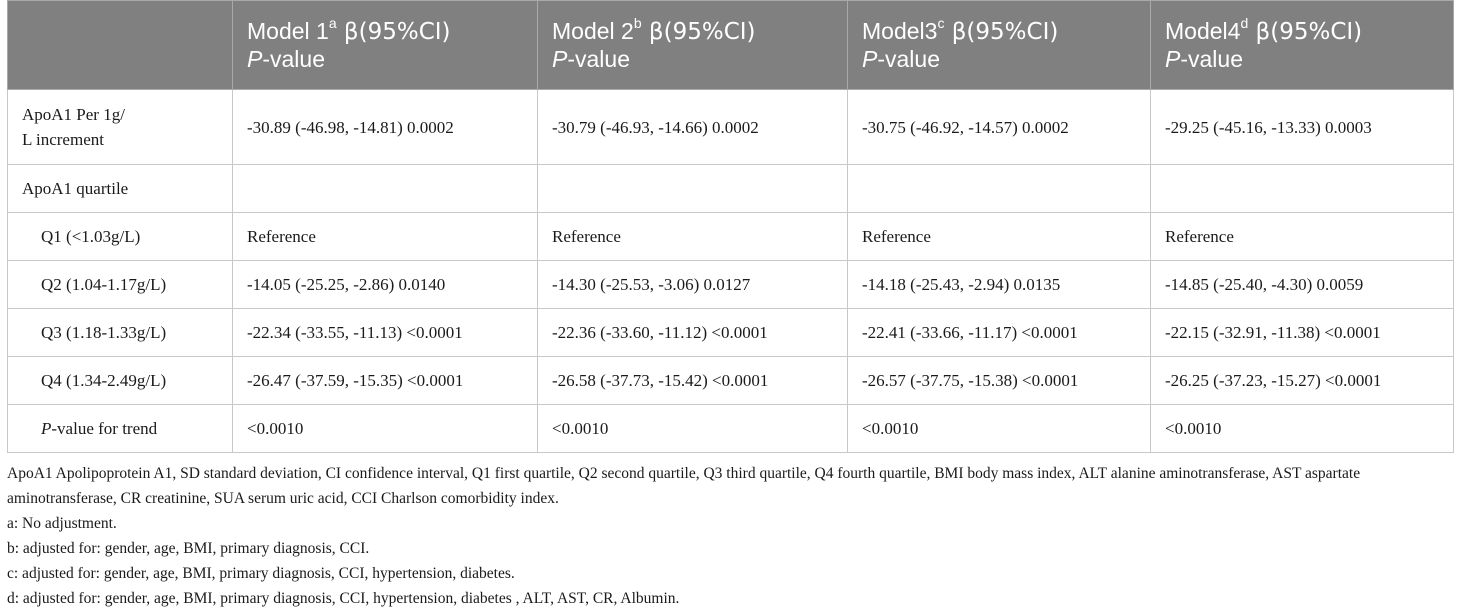 The image size is (1460, 615). I want to click on header-model-3: Model3c β(95%CI) P-value, so click(999, 45).